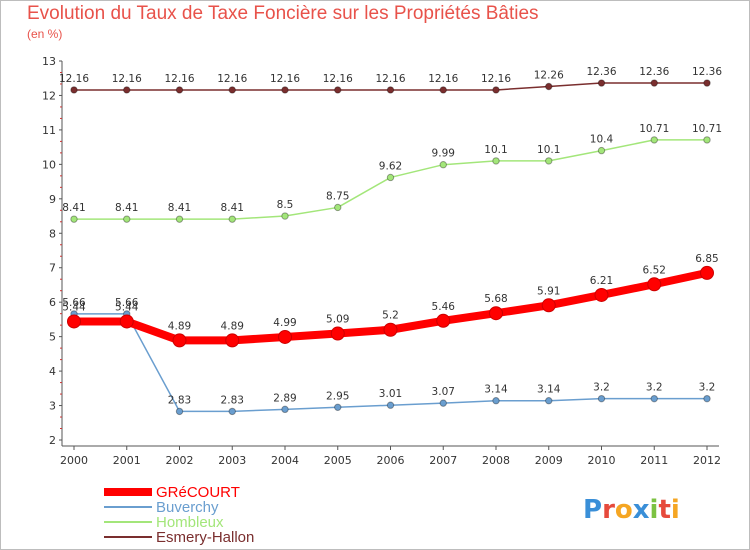 The width and height of the screenshot is (750, 550). What do you see at coordinates (654, 510) in the screenshot?
I see `logo-letter: i` at bounding box center [654, 510].